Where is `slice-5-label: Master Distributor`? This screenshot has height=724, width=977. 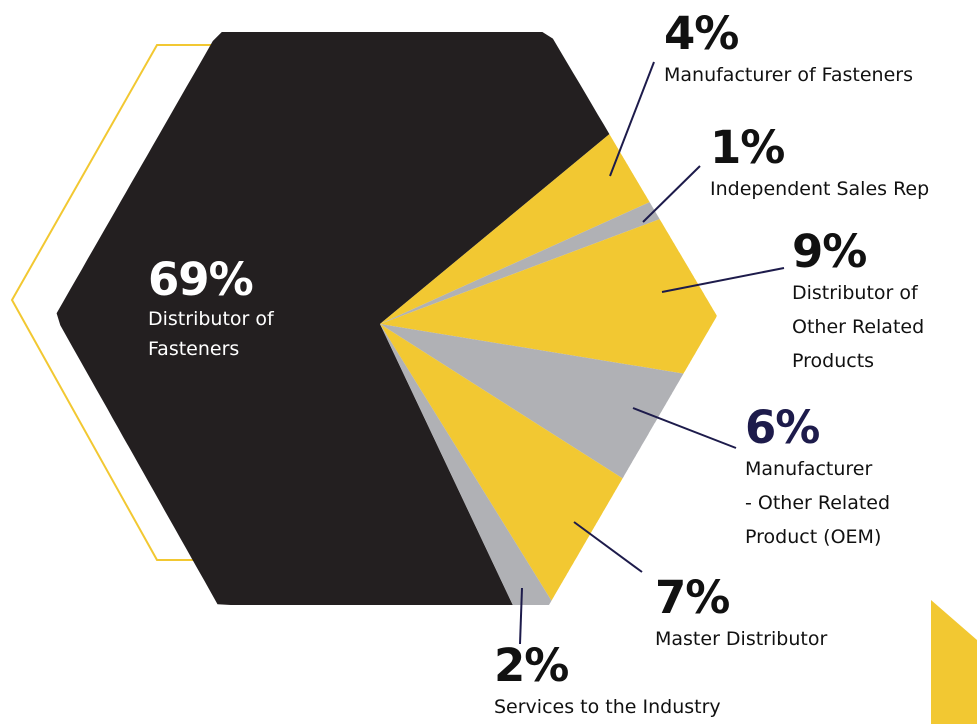
slice-5-label: Master Distributor is located at coordinates (741, 639).